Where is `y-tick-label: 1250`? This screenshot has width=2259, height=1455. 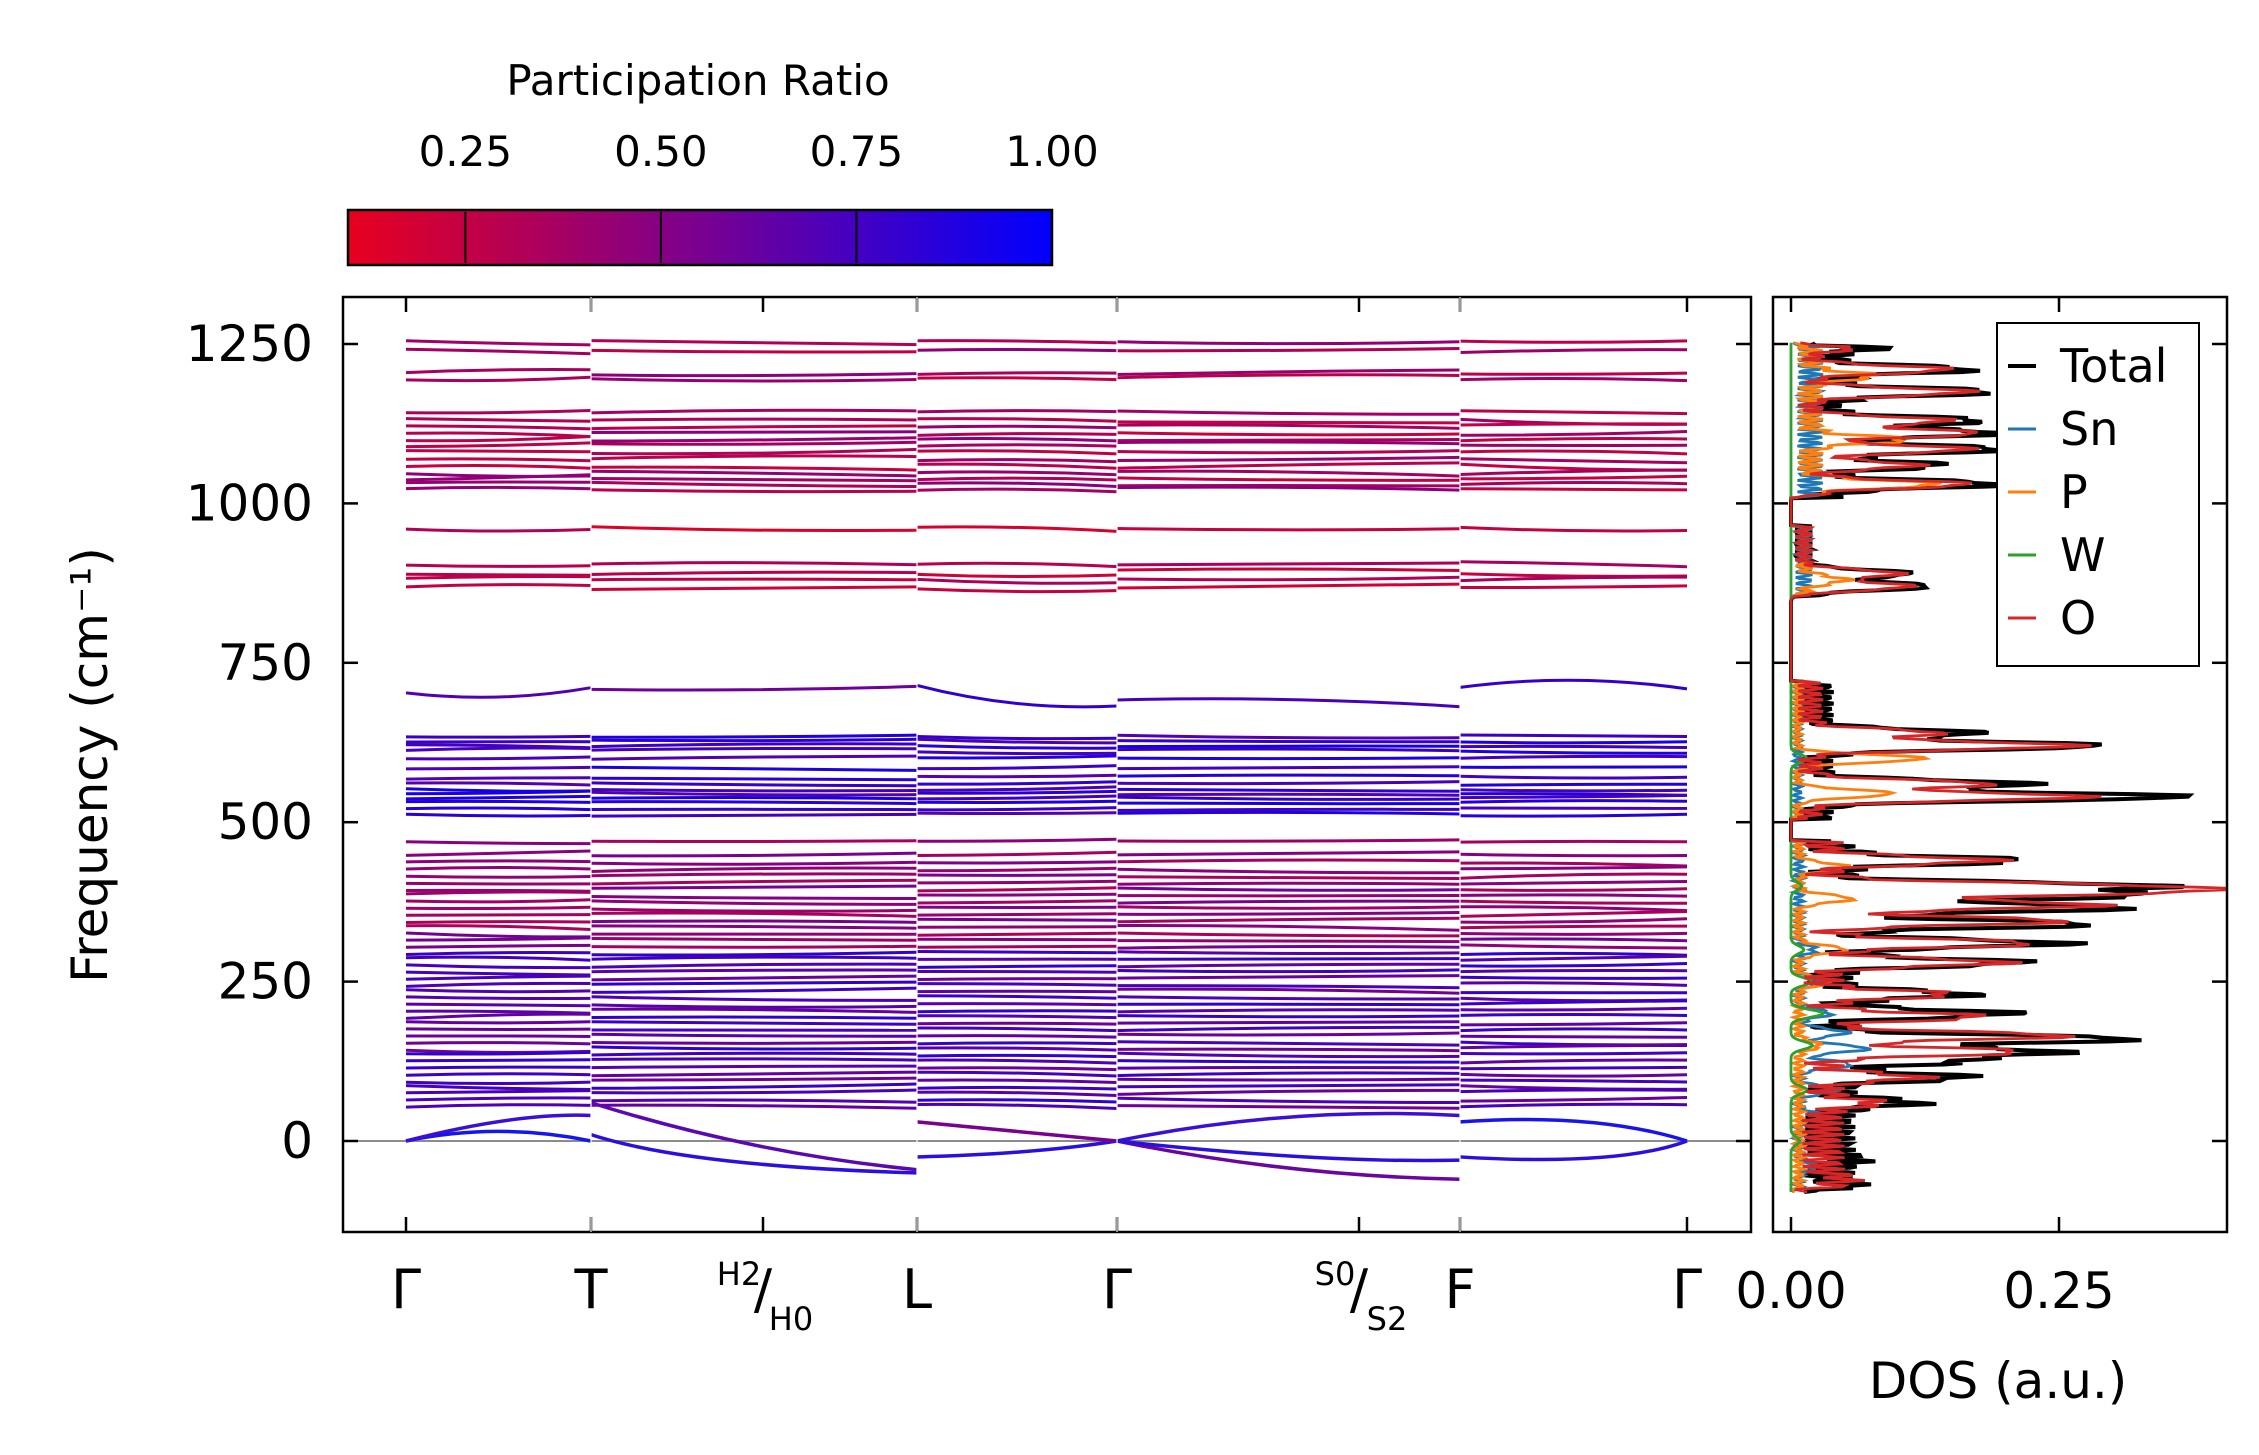
y-tick-label: 1250 is located at coordinates (249, 344).